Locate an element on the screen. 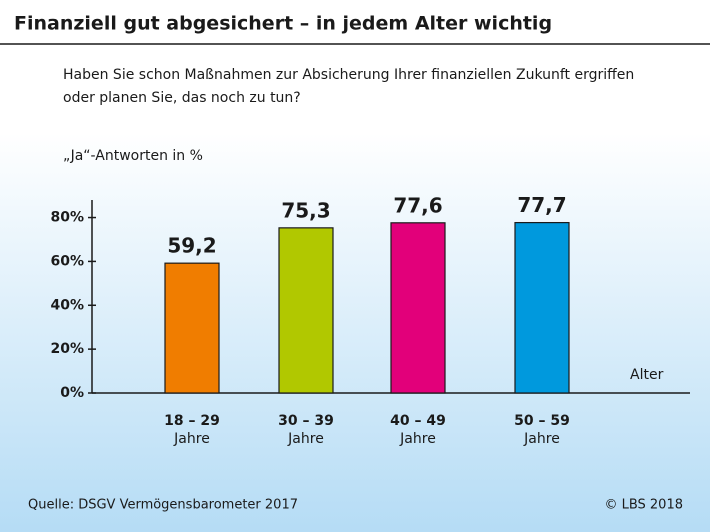 The height and width of the screenshot is (532, 710). x-axis-label: Alter is located at coordinates (647, 375).